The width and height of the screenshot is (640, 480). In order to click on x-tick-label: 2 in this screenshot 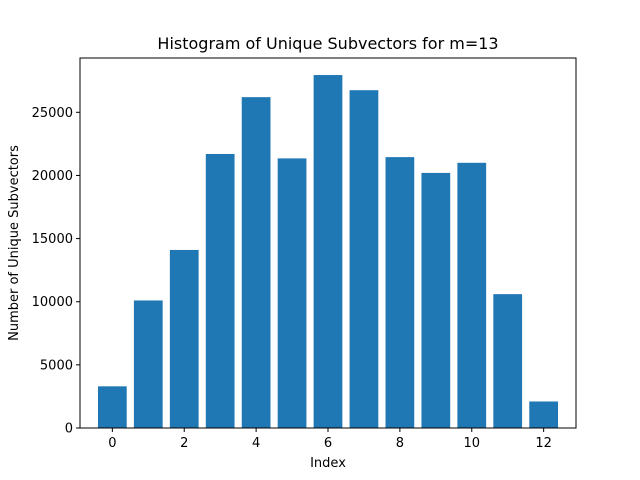, I will do `click(184, 443)`.